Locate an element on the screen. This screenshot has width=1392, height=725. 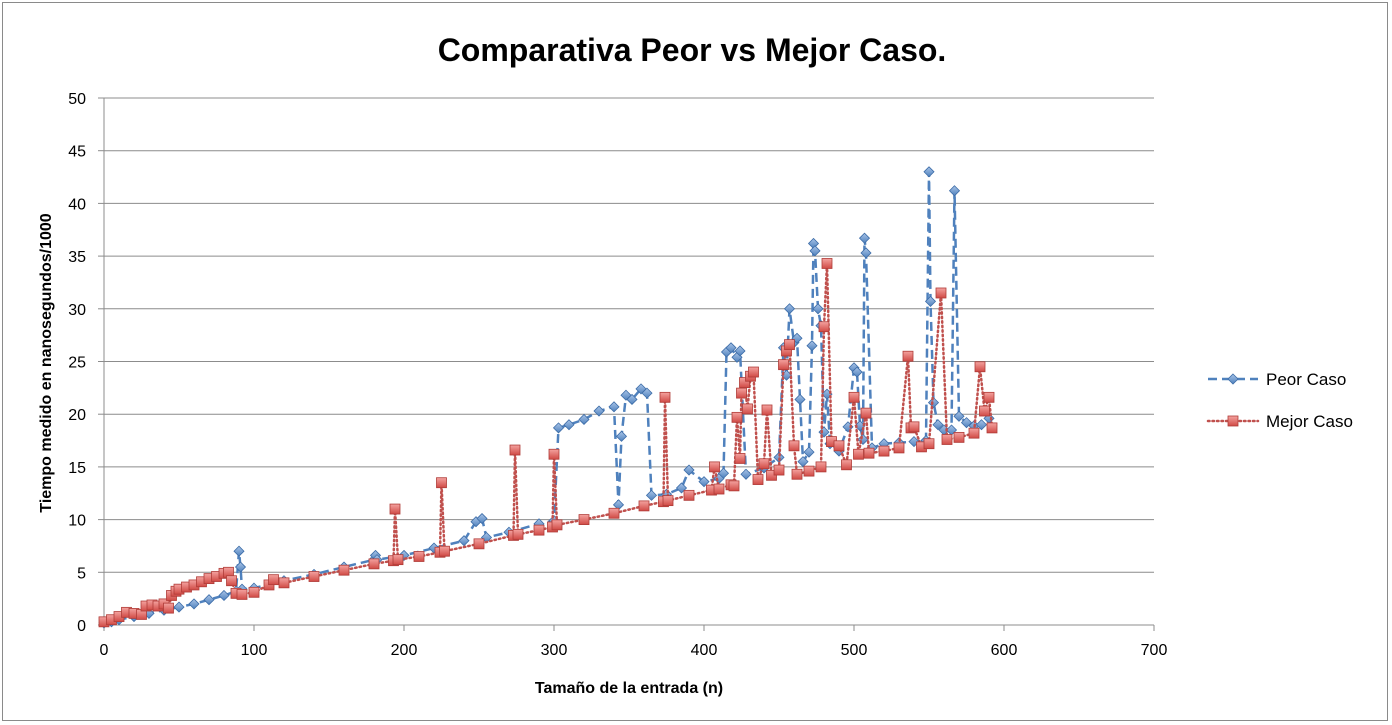
x-tick-label: 500 is located at coordinates (854, 650).